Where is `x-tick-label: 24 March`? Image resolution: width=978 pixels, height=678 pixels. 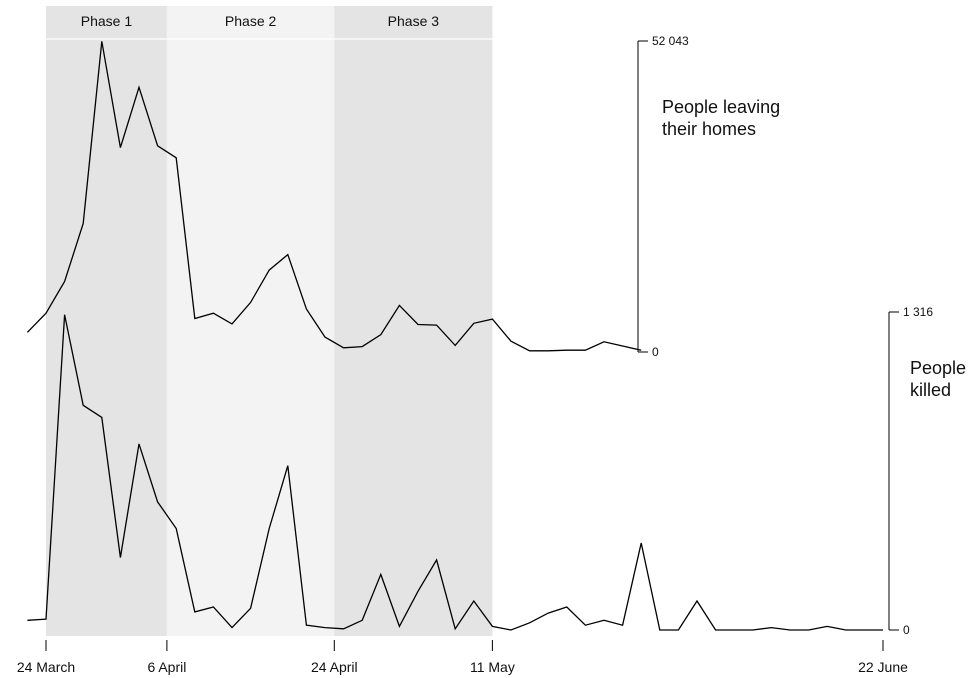
x-tick-label: 24 March is located at coordinates (46, 667).